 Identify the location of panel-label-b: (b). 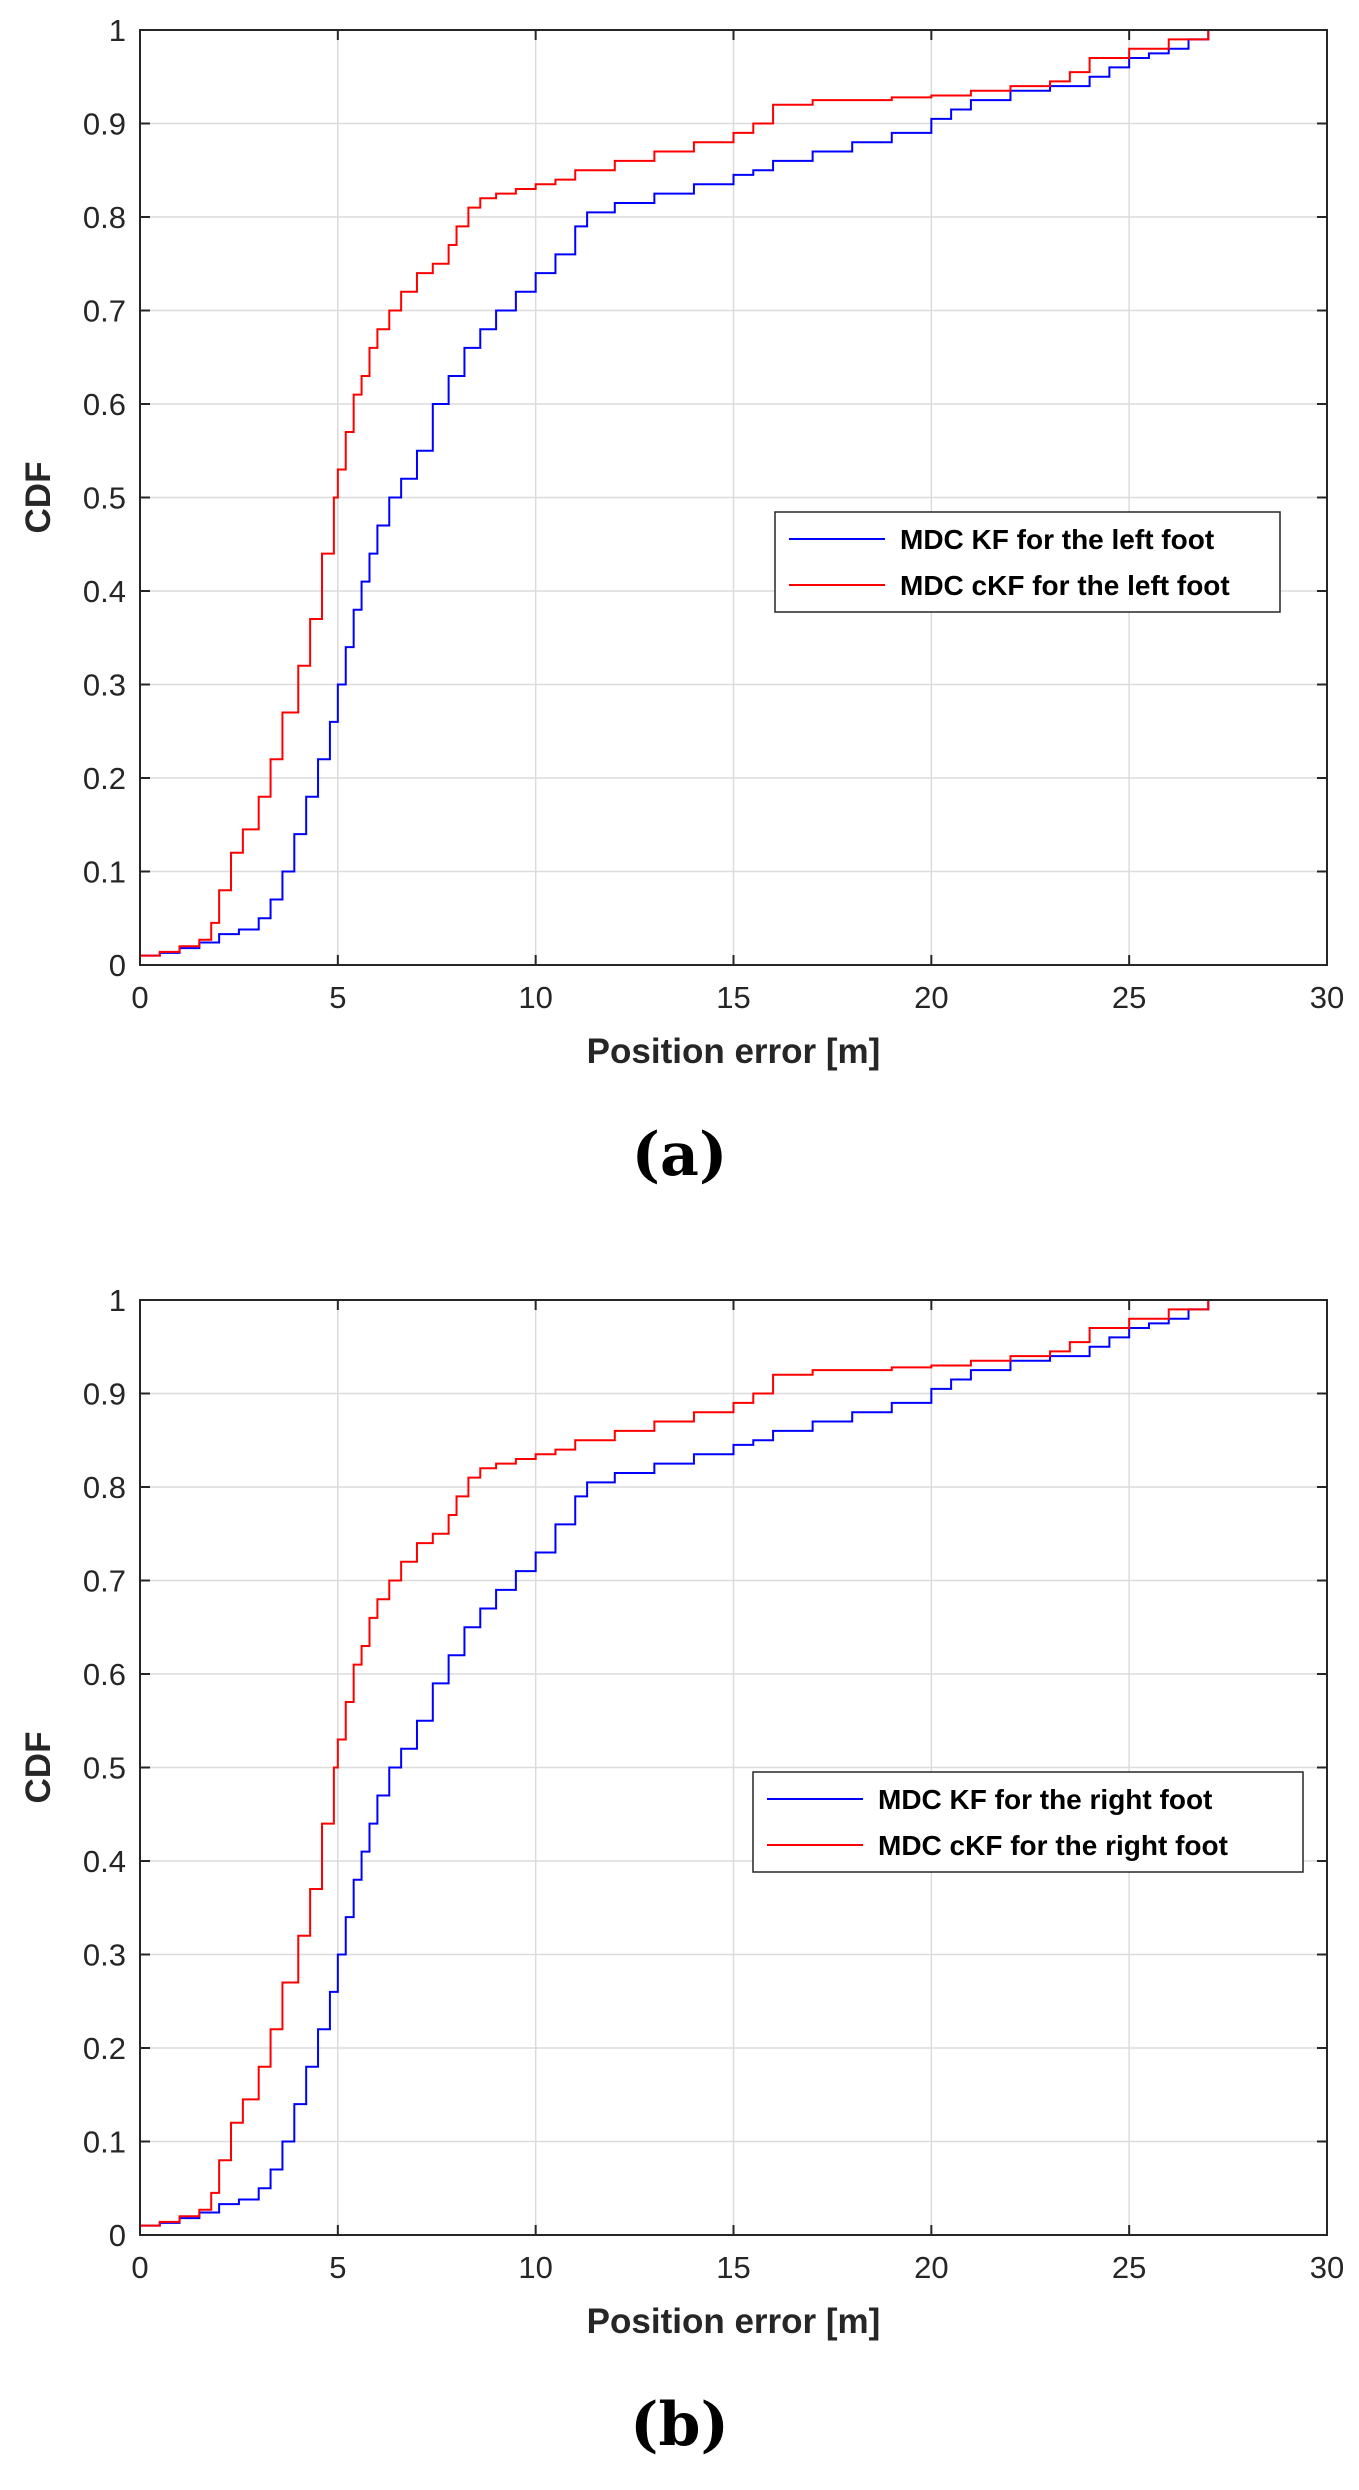
(679, 2425).